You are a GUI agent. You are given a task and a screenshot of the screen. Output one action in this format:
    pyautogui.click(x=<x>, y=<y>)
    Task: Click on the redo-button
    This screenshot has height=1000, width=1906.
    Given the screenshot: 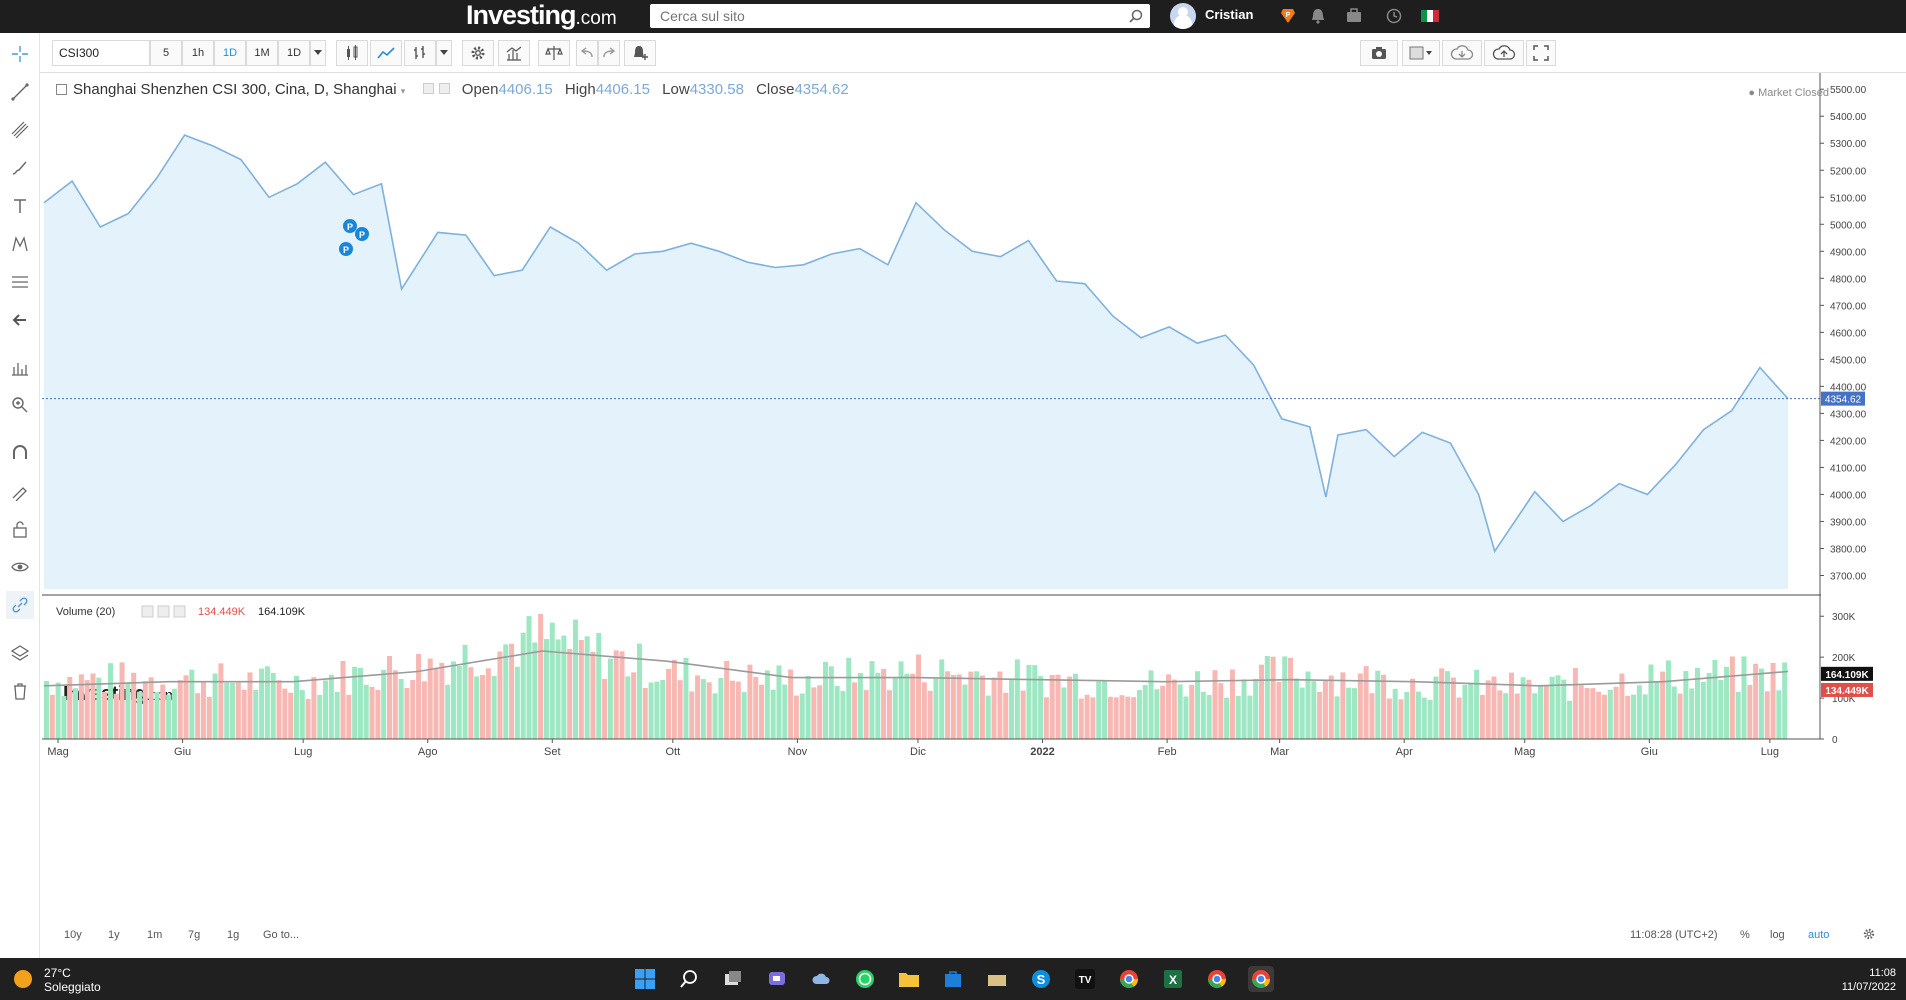 What is the action you would take?
    pyautogui.click(x=609, y=53)
    